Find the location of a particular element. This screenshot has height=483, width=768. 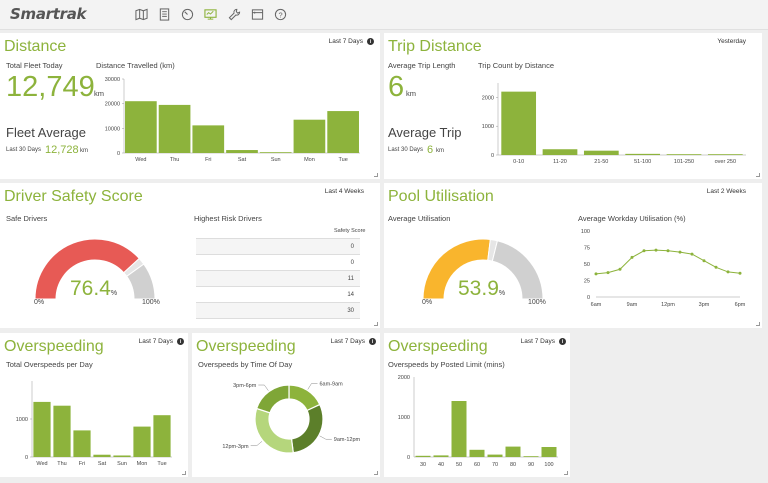

gauge-min: 0% is located at coordinates (427, 302).